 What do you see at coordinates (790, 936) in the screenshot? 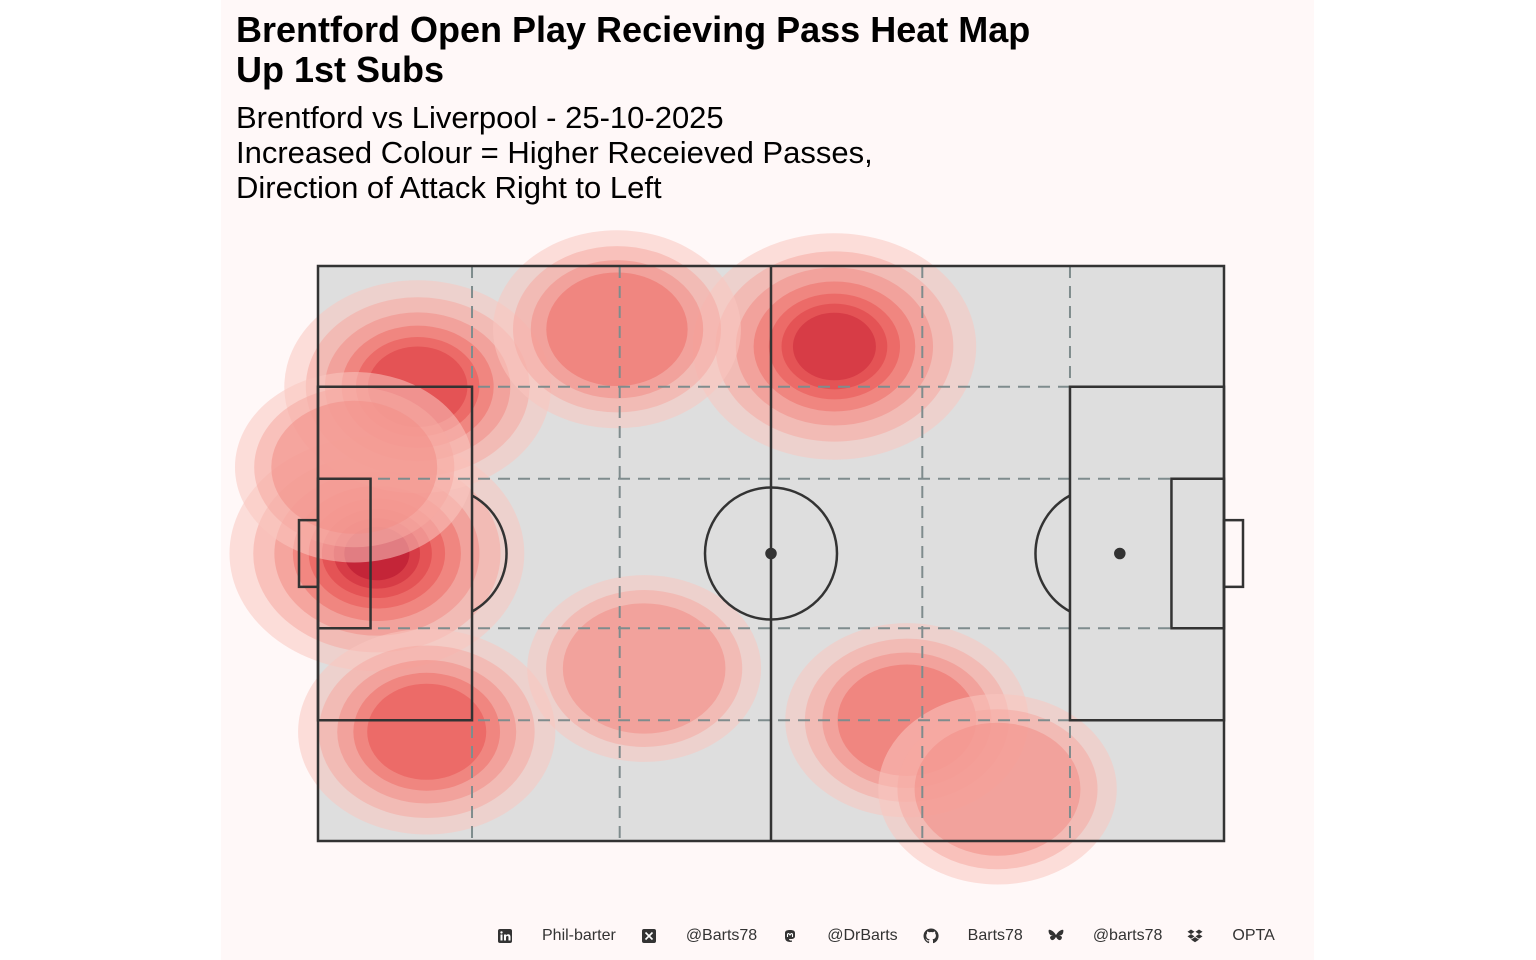
I see `mastodon-icon` at bounding box center [790, 936].